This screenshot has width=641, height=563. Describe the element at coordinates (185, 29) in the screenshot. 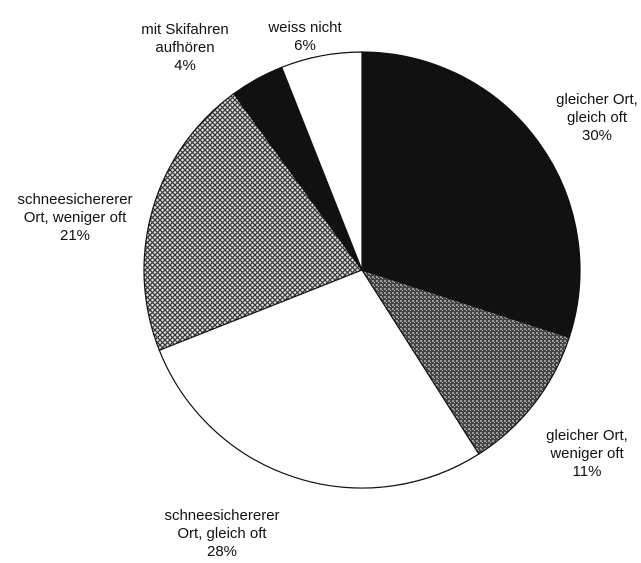

I see `slice-label: mit Skifahren` at that location.